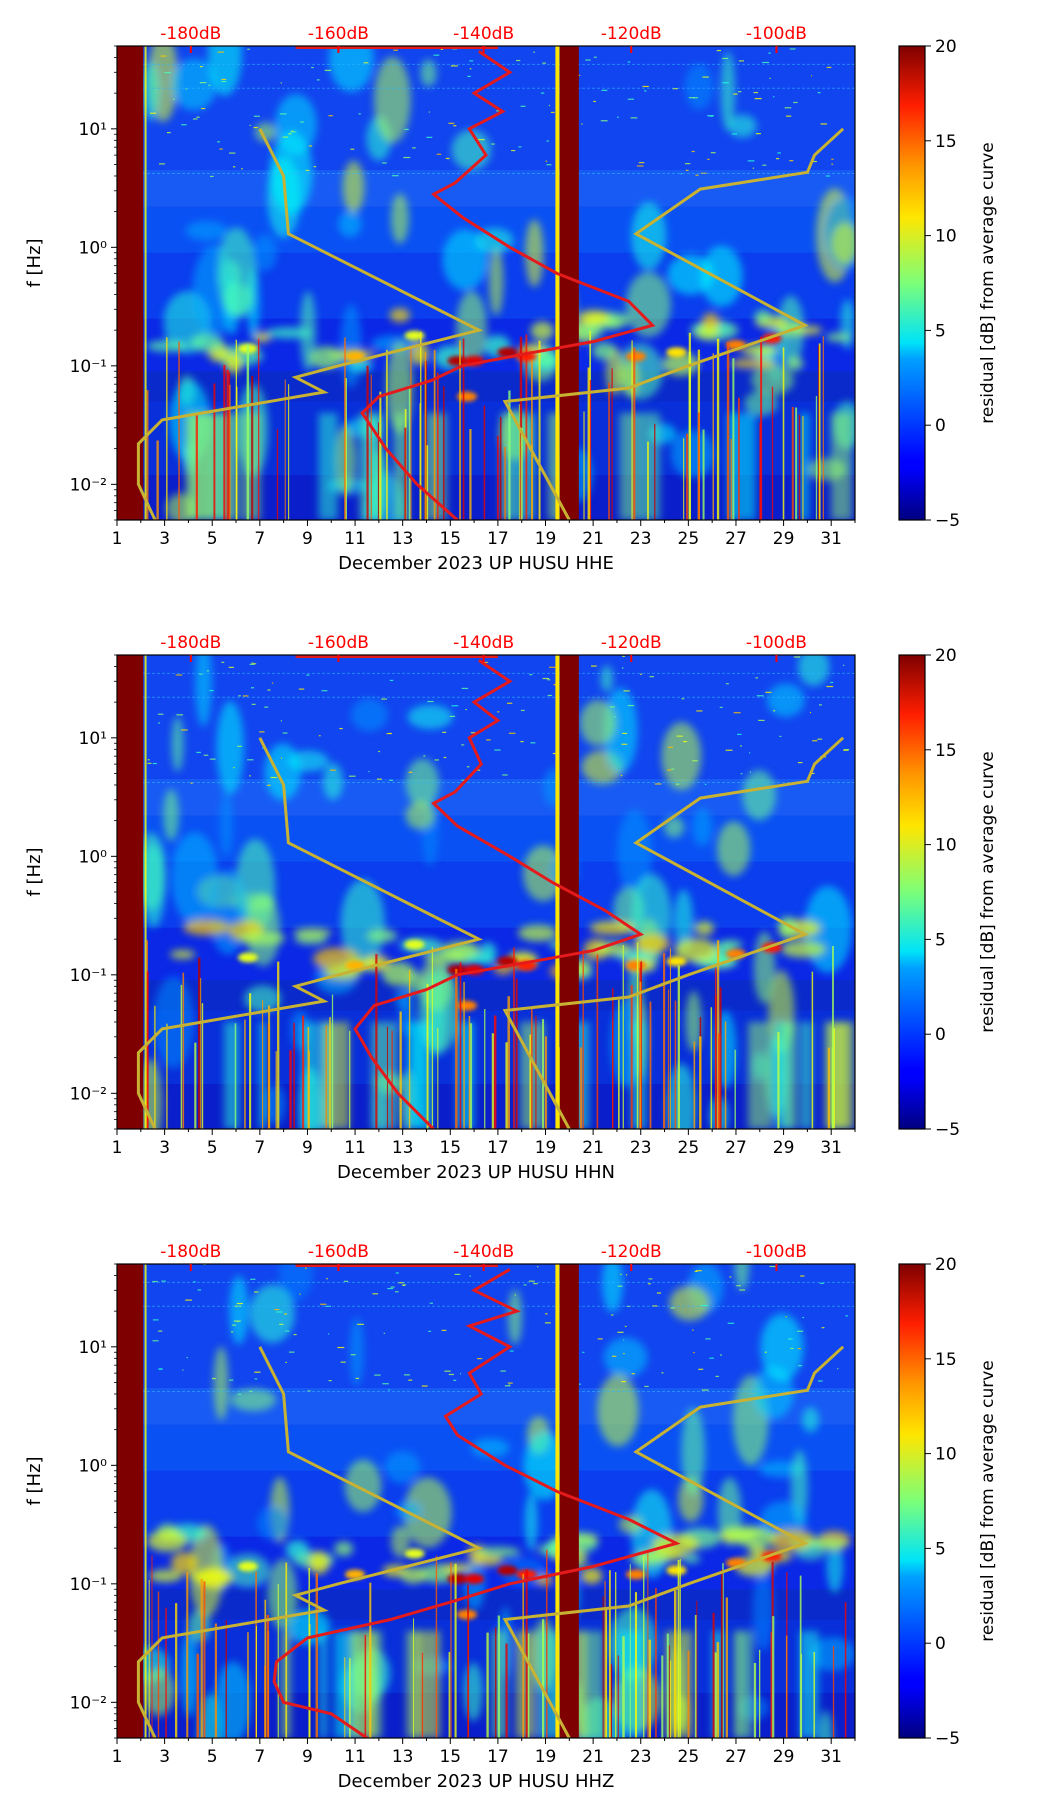 Image resolution: width=1052 pixels, height=1810 pixels. Describe the element at coordinates (164, 539) in the screenshot. I see `x-tick-label: 3` at that location.